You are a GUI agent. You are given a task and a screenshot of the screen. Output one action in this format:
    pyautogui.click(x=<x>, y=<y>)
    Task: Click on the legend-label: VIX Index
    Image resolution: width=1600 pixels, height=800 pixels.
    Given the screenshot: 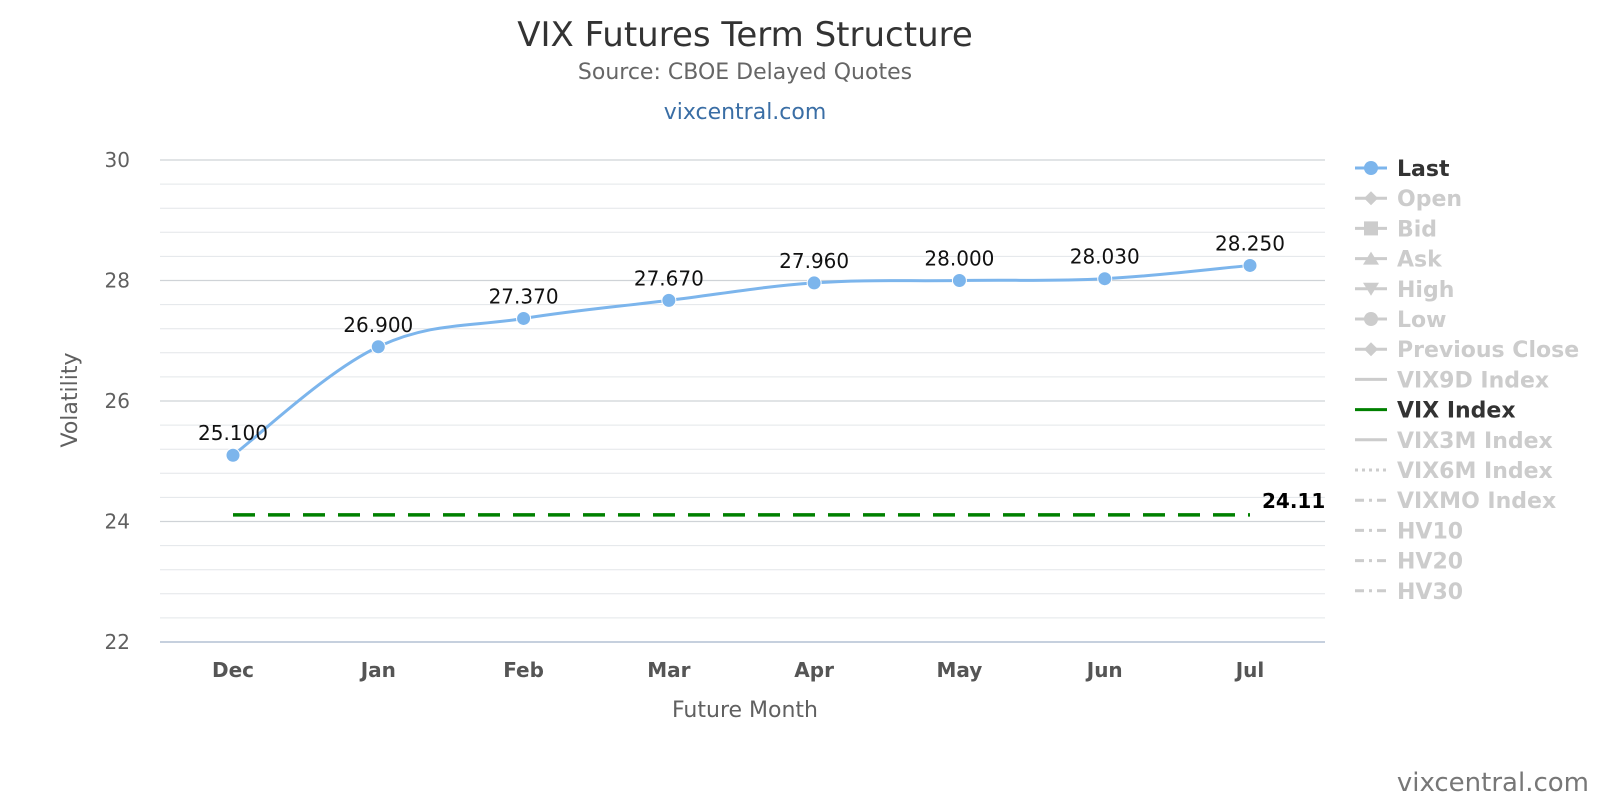 What is the action you would take?
    pyautogui.click(x=1456, y=411)
    